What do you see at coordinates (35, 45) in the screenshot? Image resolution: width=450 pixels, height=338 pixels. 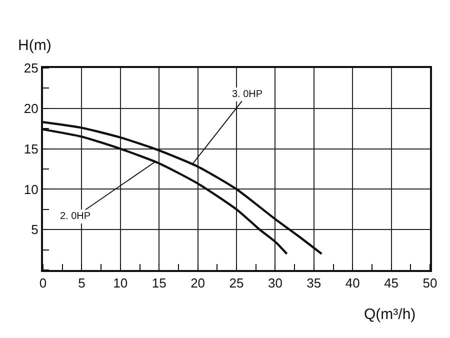 I see `y-axis-title: H(m)` at bounding box center [35, 45].